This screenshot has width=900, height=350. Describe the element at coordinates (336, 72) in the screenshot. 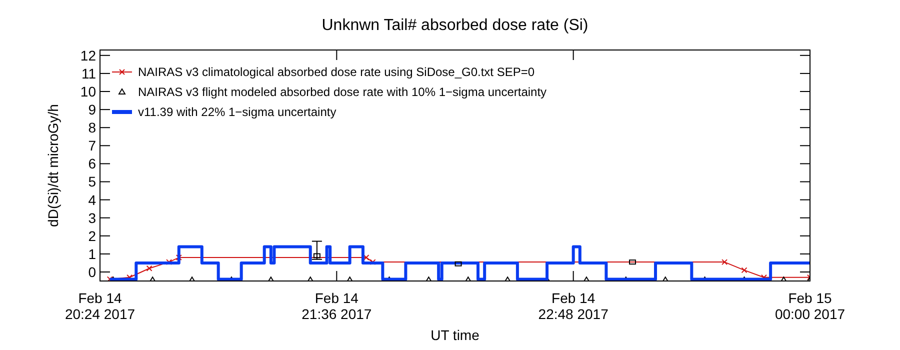

I see `legend-label: NAIRAS v3 climatological absorbed dose rate using SiDose_G0.txt SEP=0` at that location.